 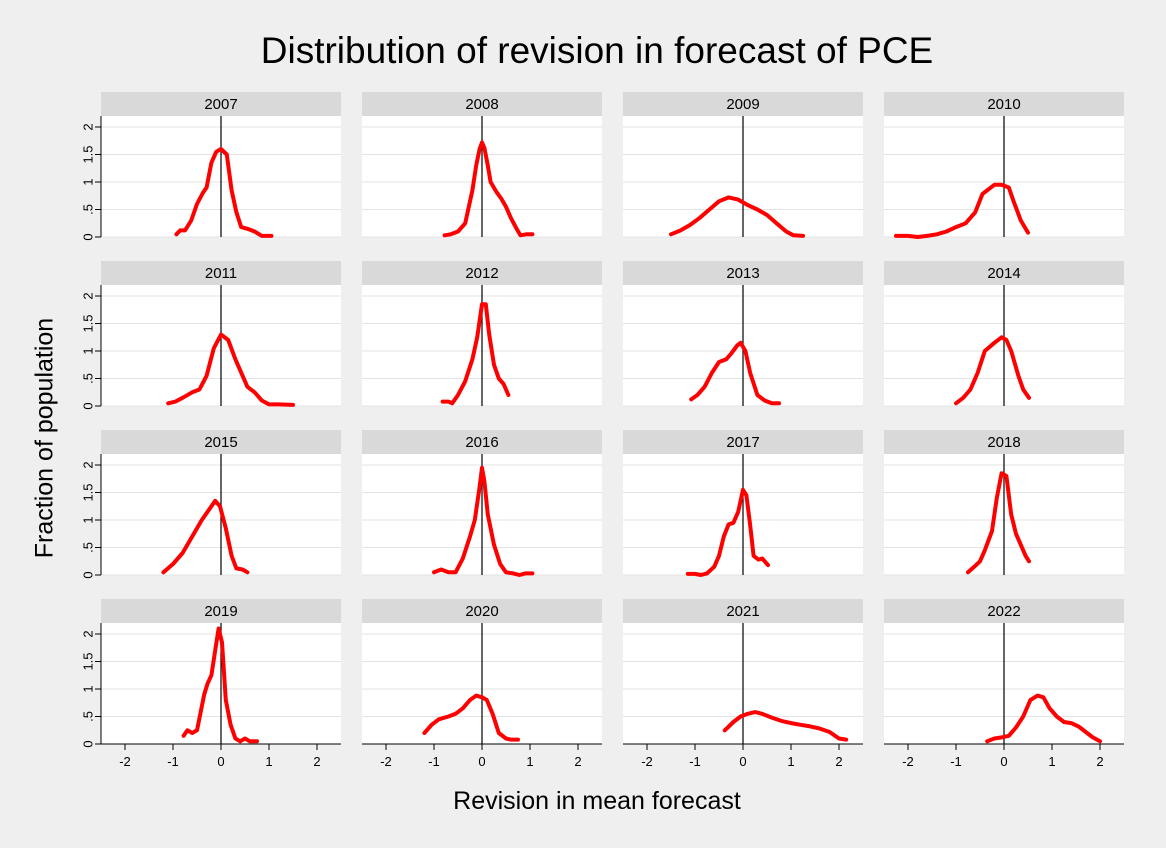 I want to click on panel-label: 2021, so click(x=742, y=611).